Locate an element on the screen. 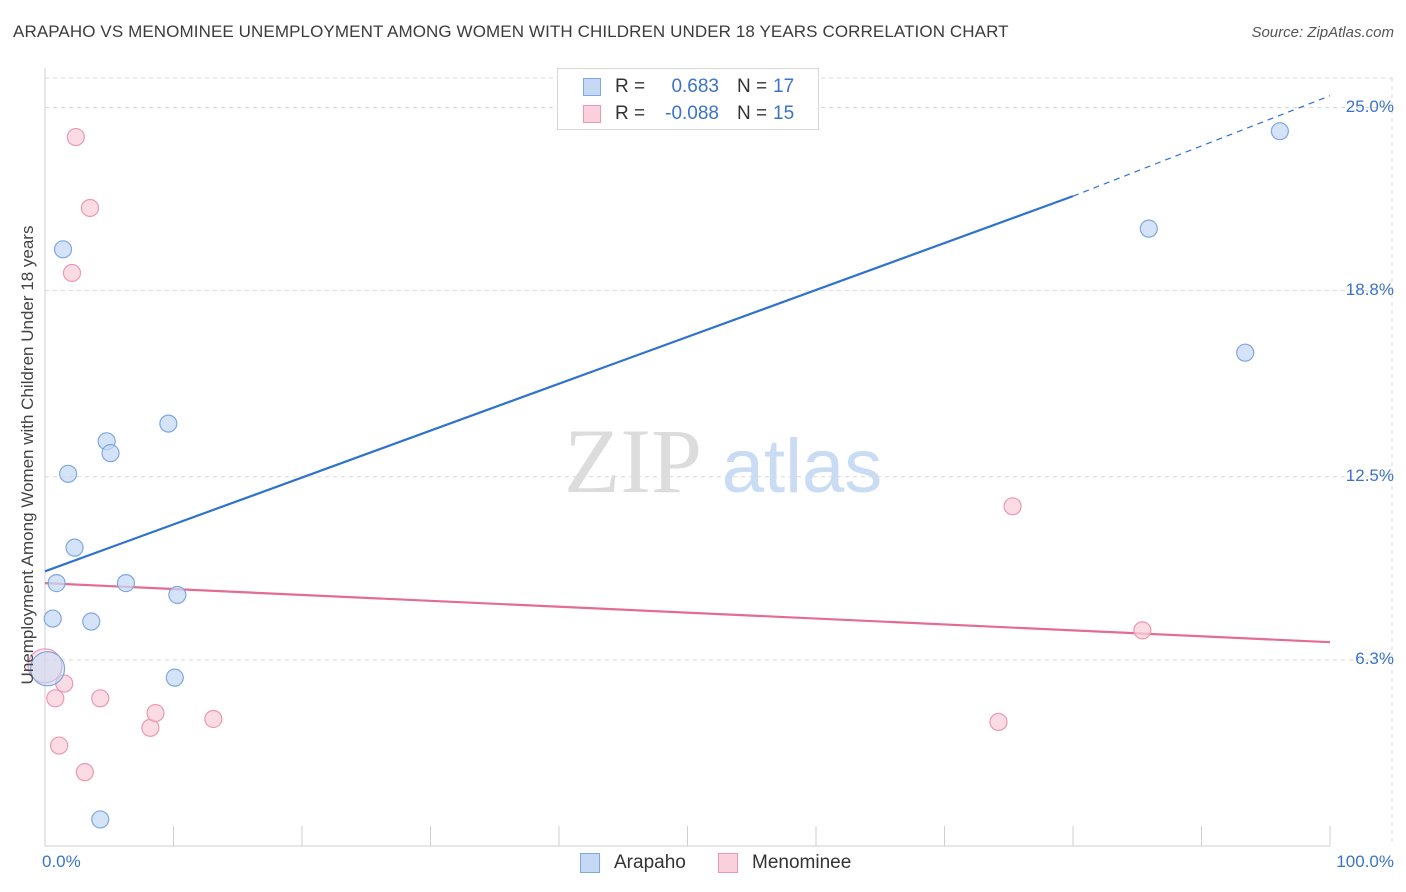 This screenshot has height=892, width=1406. x-tick-label: 100.0% is located at coordinates (1365, 861).